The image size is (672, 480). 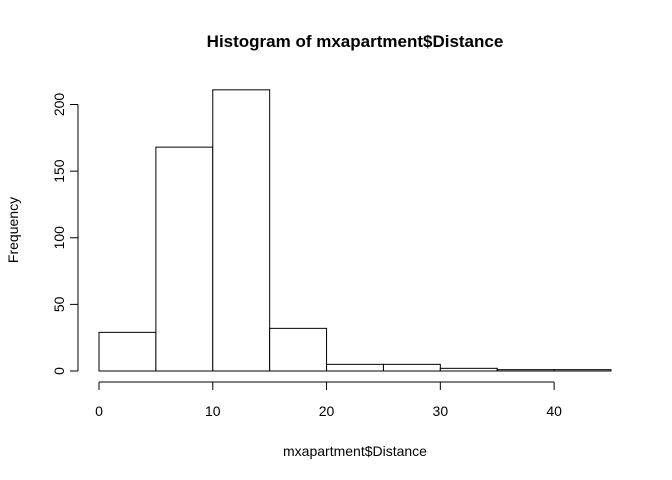 I want to click on x-tick-label-1: 10, so click(x=213, y=411).